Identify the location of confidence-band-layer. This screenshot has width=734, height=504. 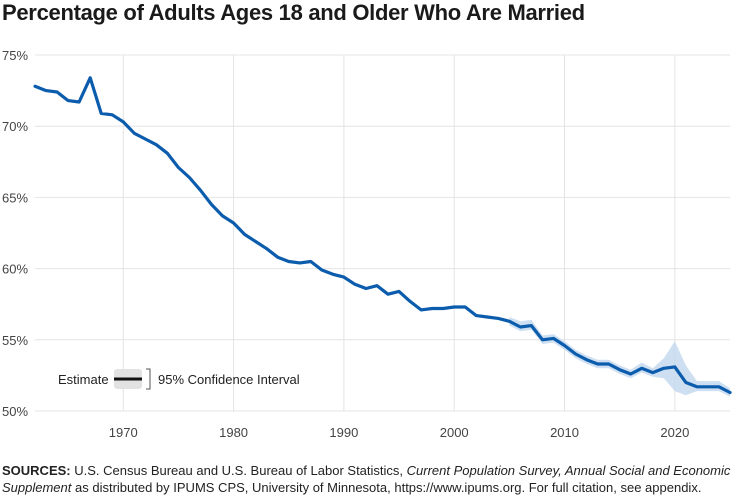
(619, 357).